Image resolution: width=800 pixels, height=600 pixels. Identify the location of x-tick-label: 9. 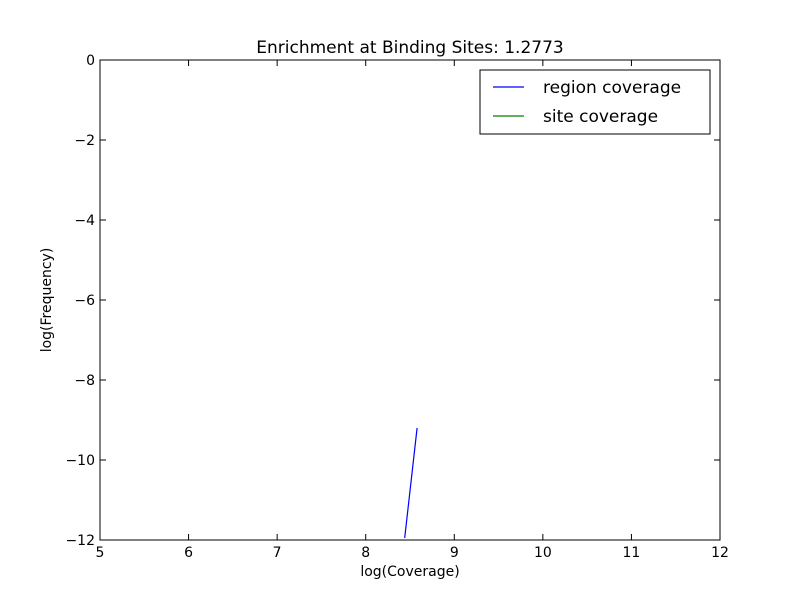
(454, 553).